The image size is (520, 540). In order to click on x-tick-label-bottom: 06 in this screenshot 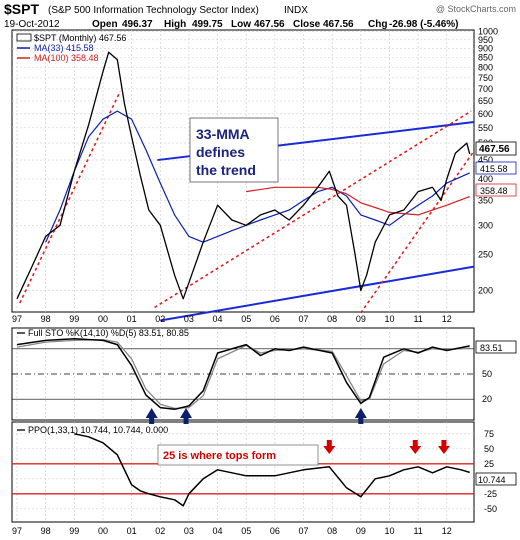, I will do `click(275, 531)`.